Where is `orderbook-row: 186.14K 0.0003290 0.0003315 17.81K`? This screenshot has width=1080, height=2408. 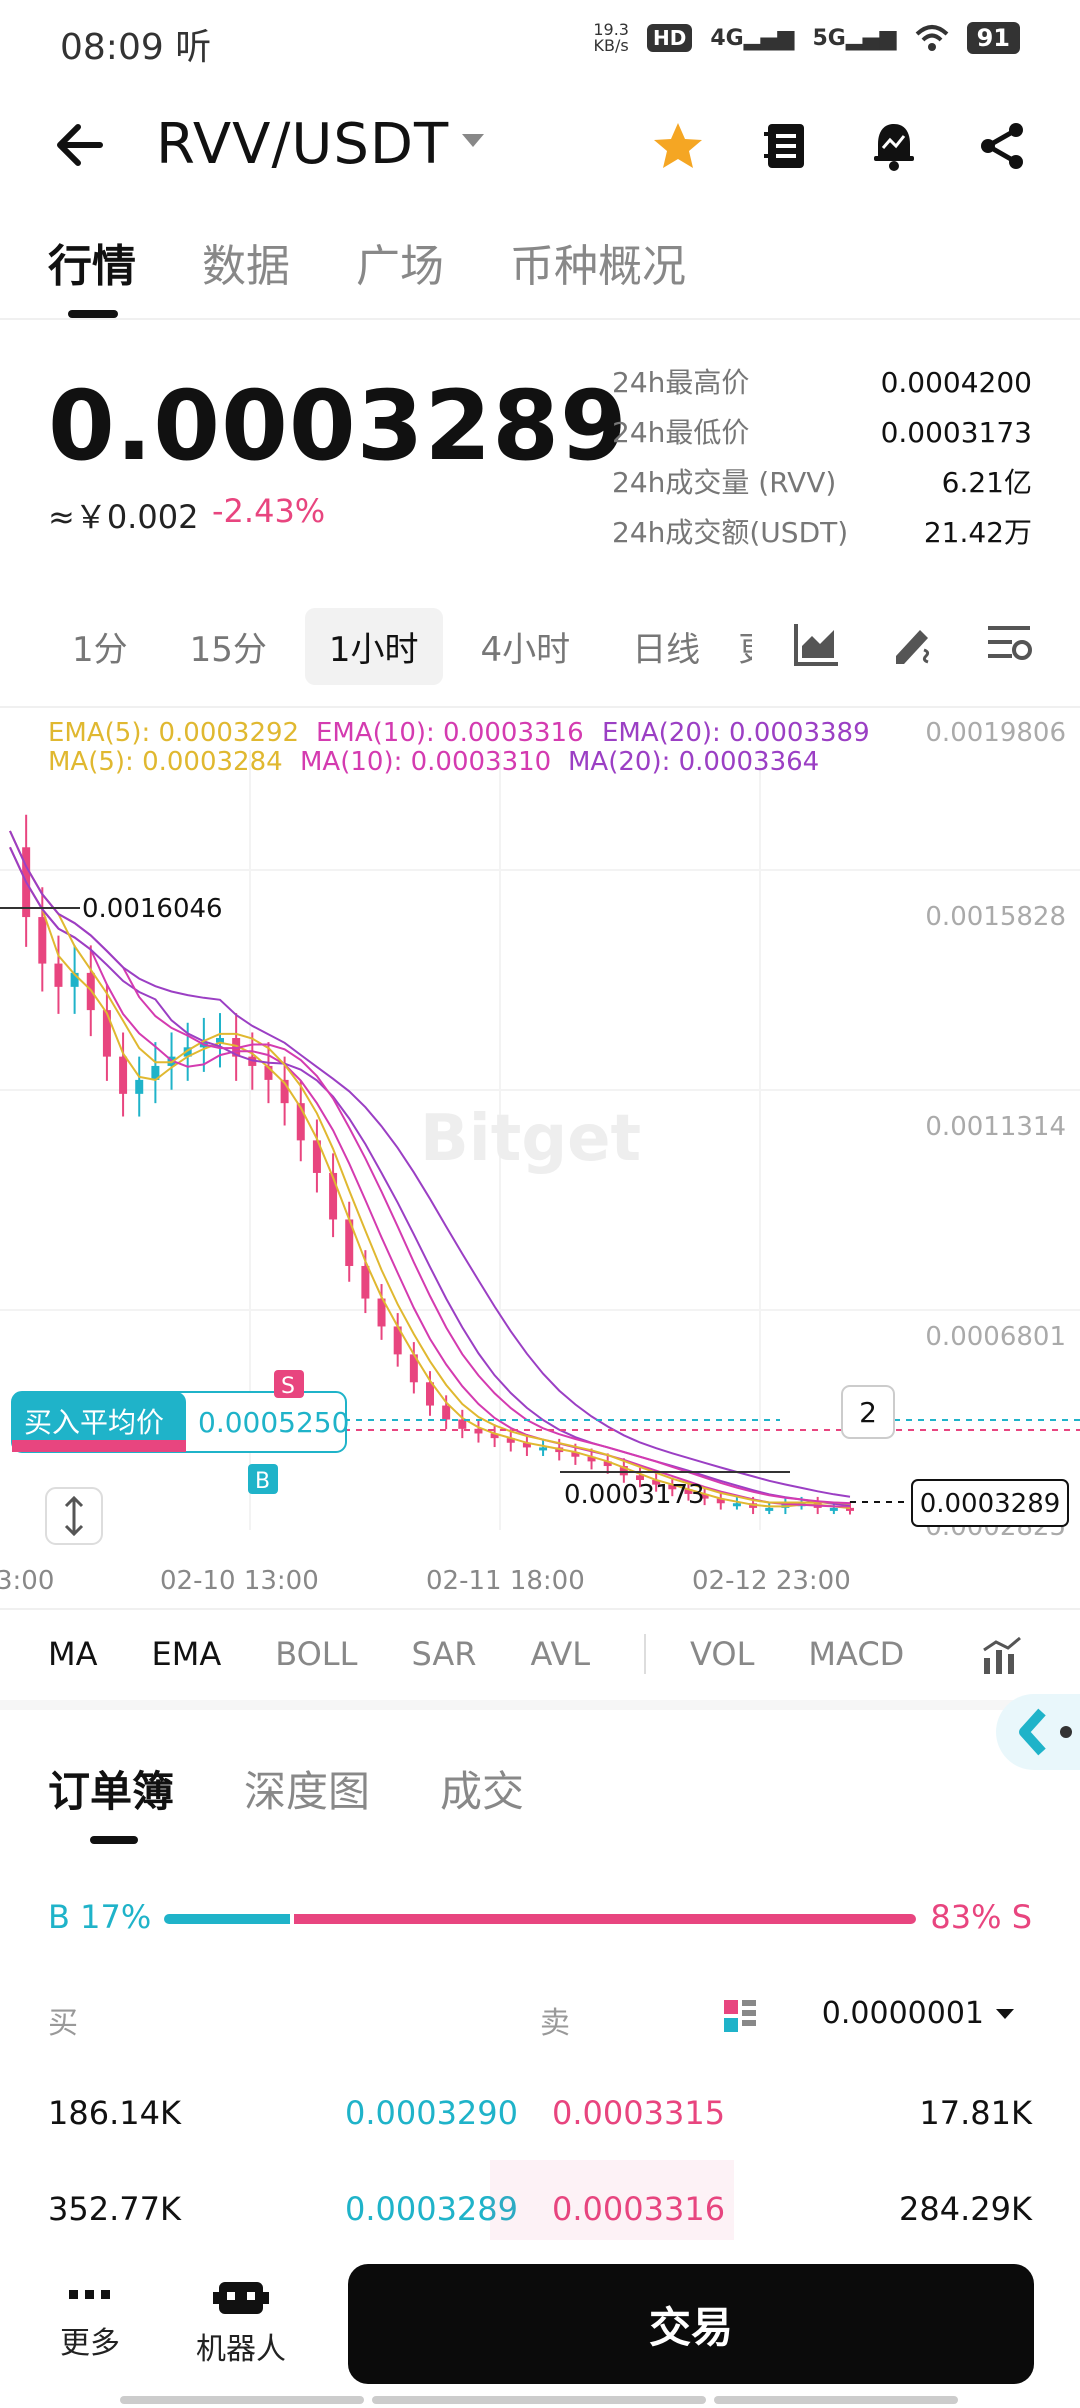 orderbook-row: 186.14K 0.0003290 0.0003315 17.81K is located at coordinates (540, 2114).